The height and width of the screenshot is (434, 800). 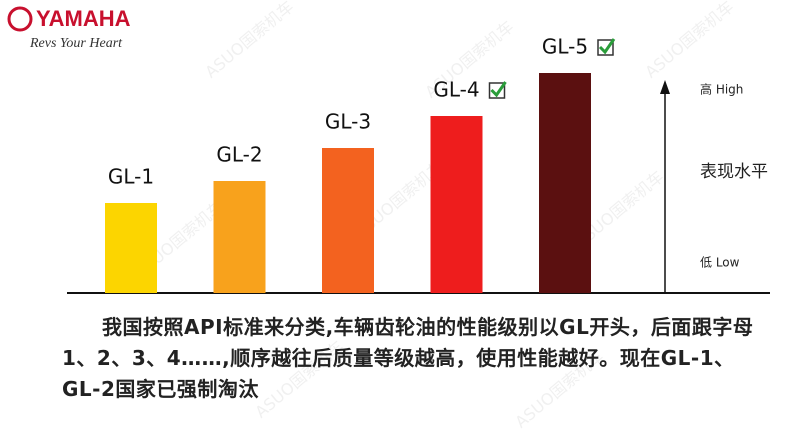 What do you see at coordinates (665, 87) in the screenshot?
I see `y-axis-arrow` at bounding box center [665, 87].